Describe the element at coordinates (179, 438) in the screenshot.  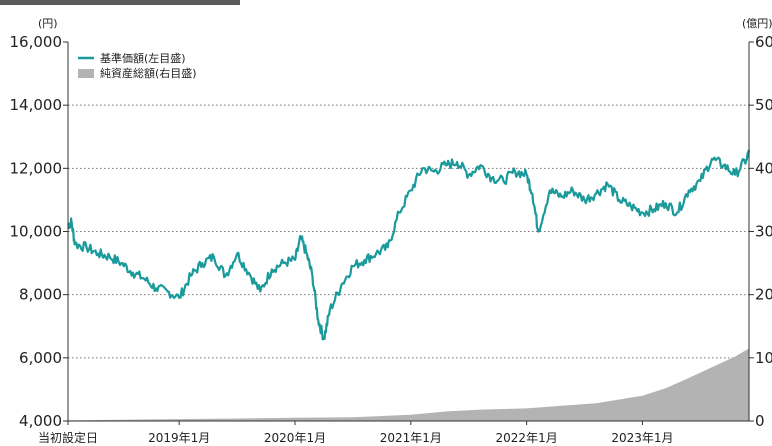
I see `x-tick-label: 2019年1月` at that location.